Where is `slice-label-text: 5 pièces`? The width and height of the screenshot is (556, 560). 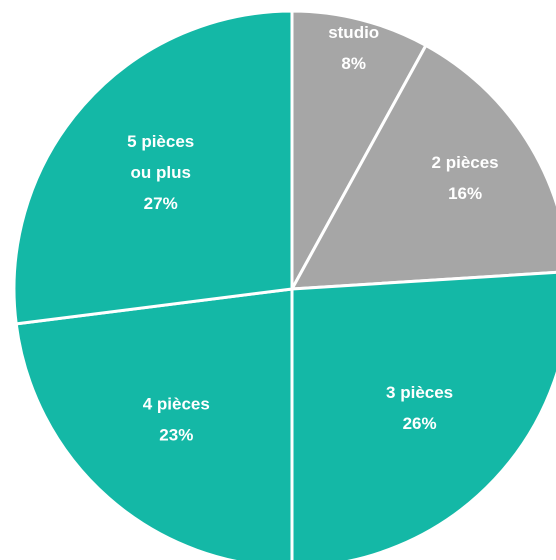 slice-label-text: 5 pièces is located at coordinates (160, 141).